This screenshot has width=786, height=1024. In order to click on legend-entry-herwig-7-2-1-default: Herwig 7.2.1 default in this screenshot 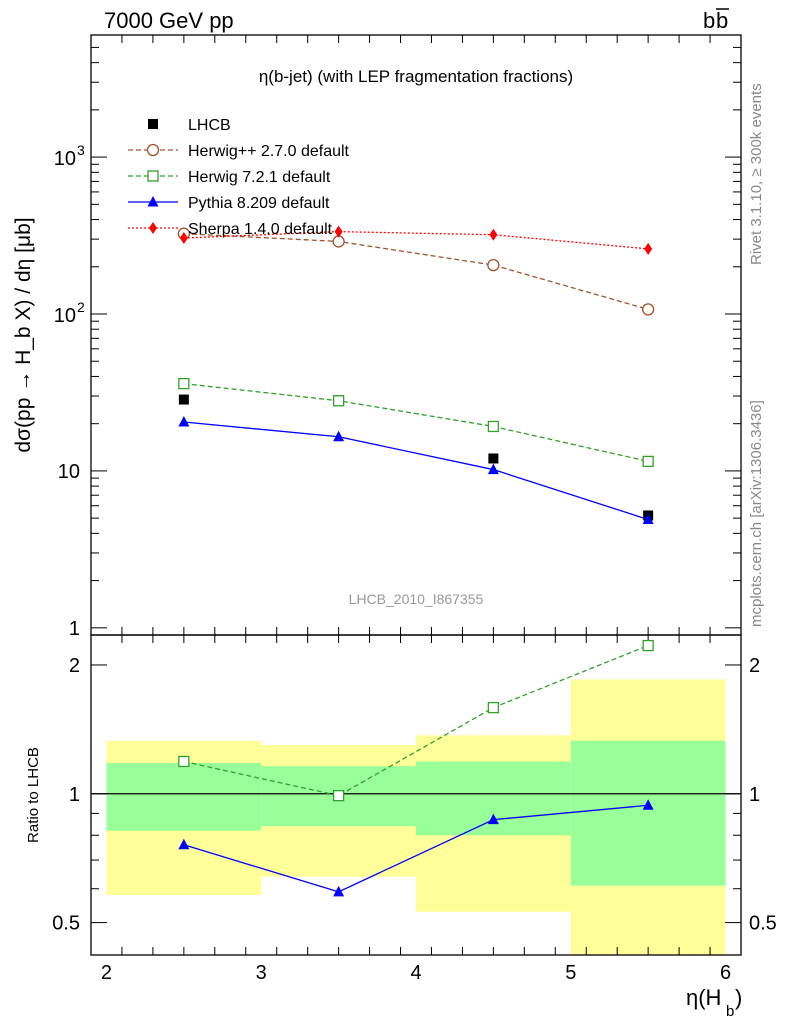, I will do `click(229, 177)`.